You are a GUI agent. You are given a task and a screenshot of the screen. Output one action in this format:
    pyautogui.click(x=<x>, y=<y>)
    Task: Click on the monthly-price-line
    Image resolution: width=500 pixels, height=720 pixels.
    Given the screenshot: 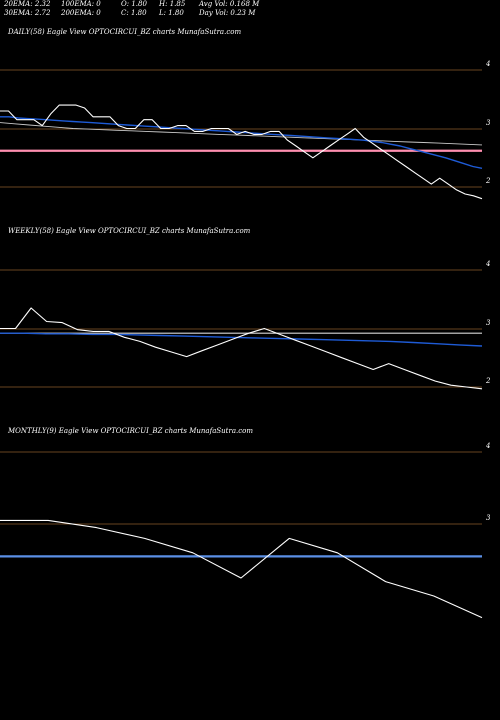 What is the action you would take?
    pyautogui.click(x=241, y=569)
    